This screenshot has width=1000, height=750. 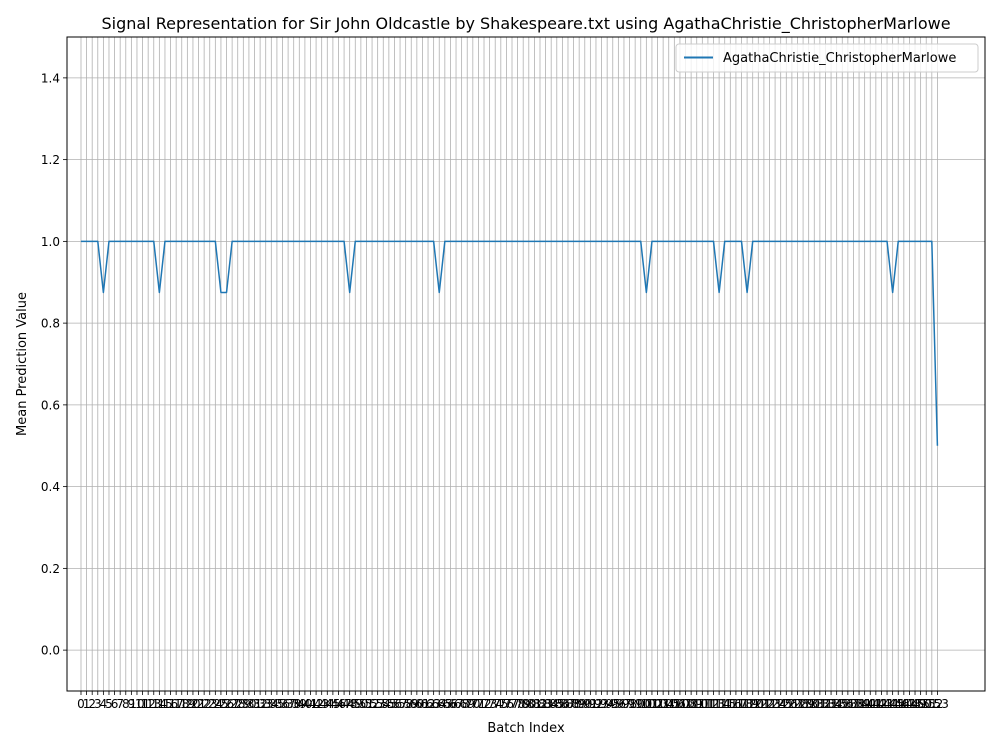 I want to click on x-tick-label: 61, so click(x=422, y=704).